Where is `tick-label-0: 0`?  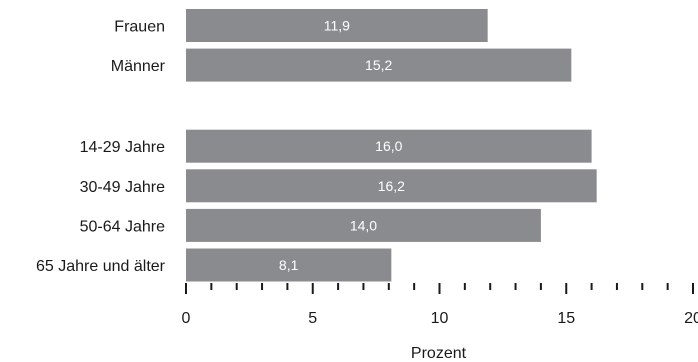 tick-label-0: 0 is located at coordinates (186, 318).